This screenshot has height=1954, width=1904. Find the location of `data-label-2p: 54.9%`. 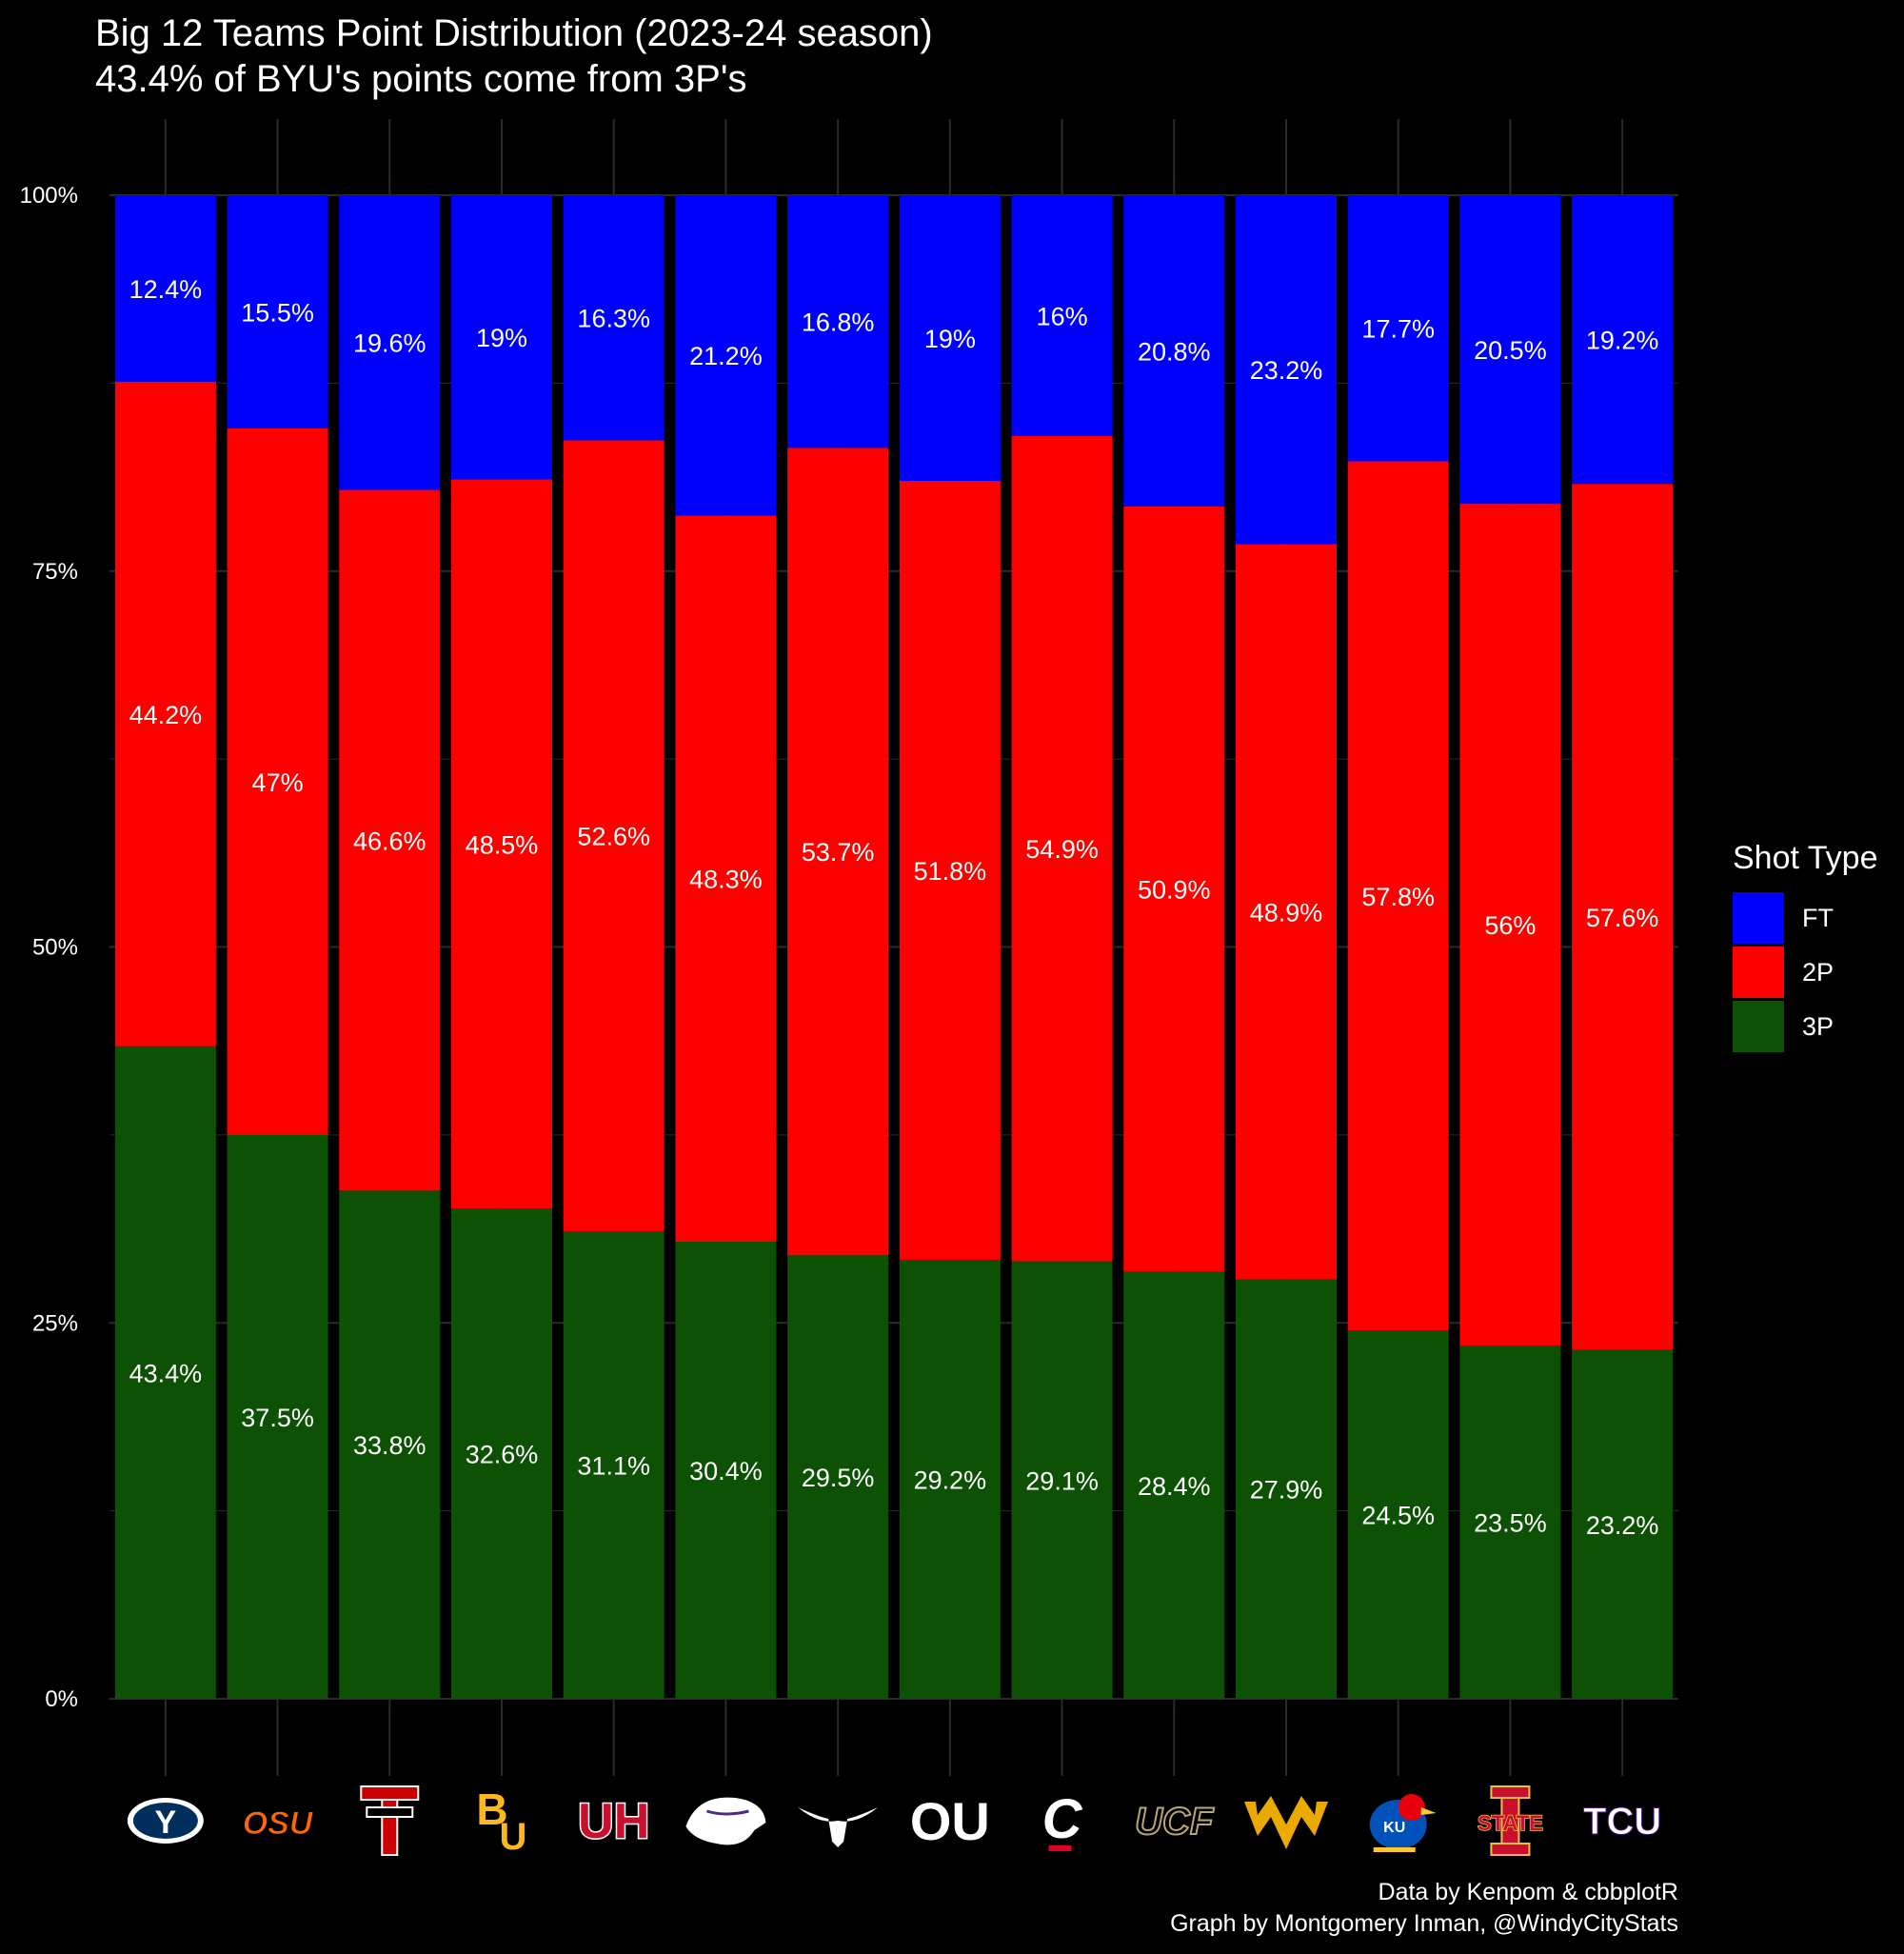

data-label-2p: 54.9% is located at coordinates (1062, 849).